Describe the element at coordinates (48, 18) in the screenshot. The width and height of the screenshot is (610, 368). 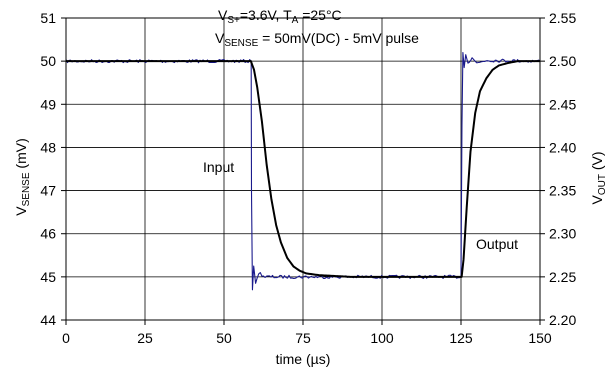
I see `y-left-tick-label: 51` at that location.